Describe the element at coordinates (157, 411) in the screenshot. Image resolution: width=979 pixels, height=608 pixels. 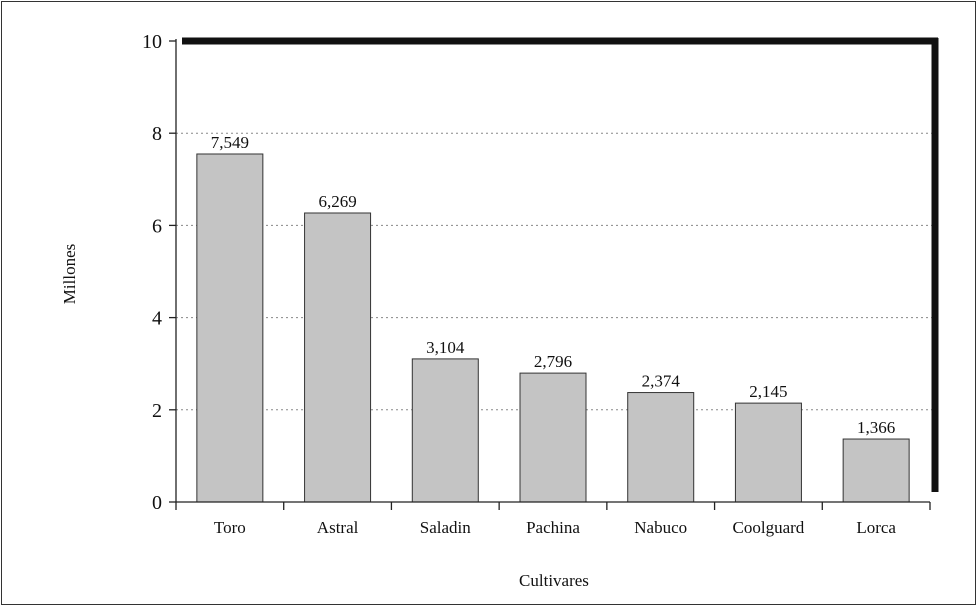
I see `y-tick-label: 2` at that location.